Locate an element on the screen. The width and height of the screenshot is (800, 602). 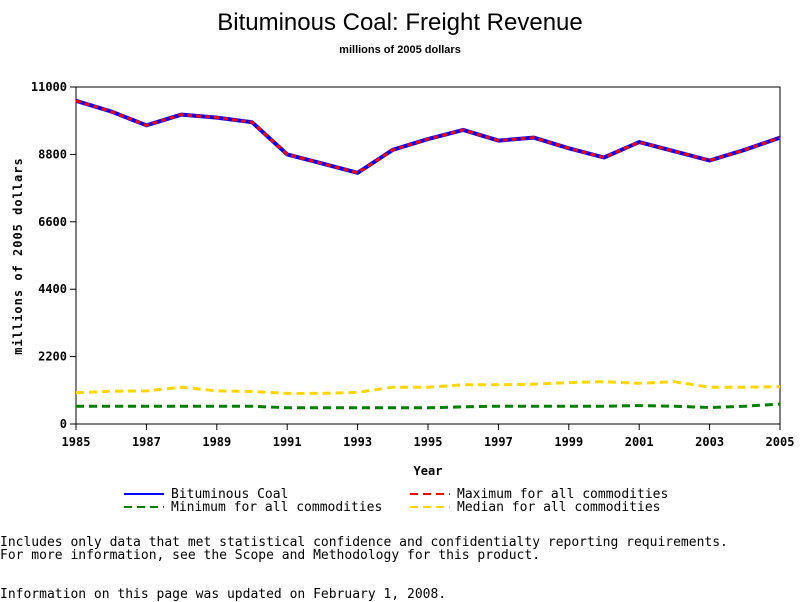
x-tick-label: 1995 is located at coordinates (428, 442).